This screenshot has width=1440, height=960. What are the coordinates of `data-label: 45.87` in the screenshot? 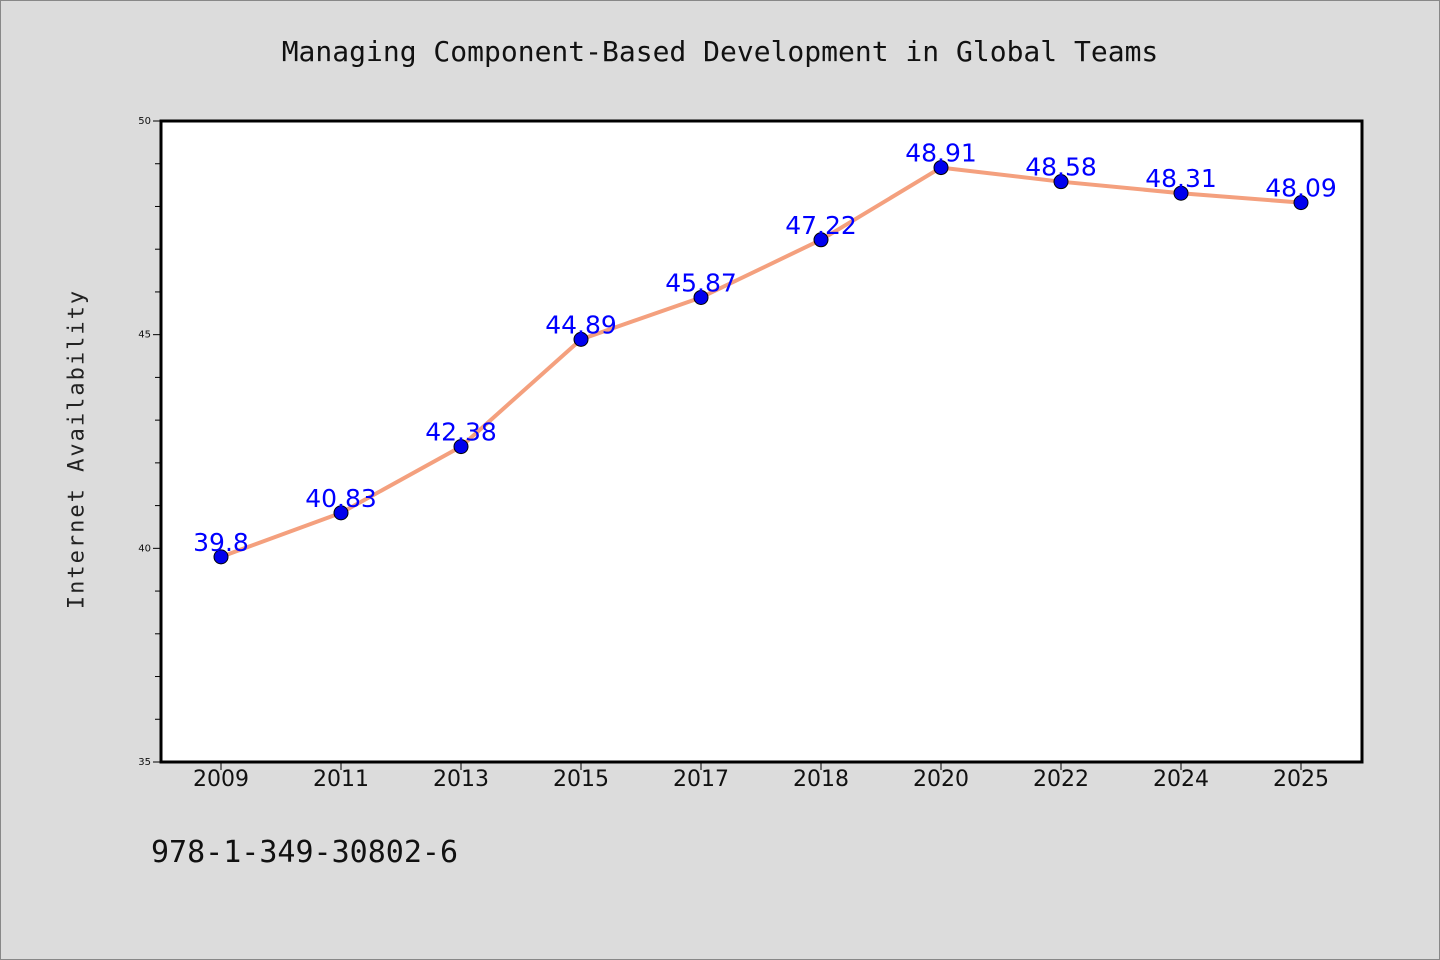 It's located at (701, 282).